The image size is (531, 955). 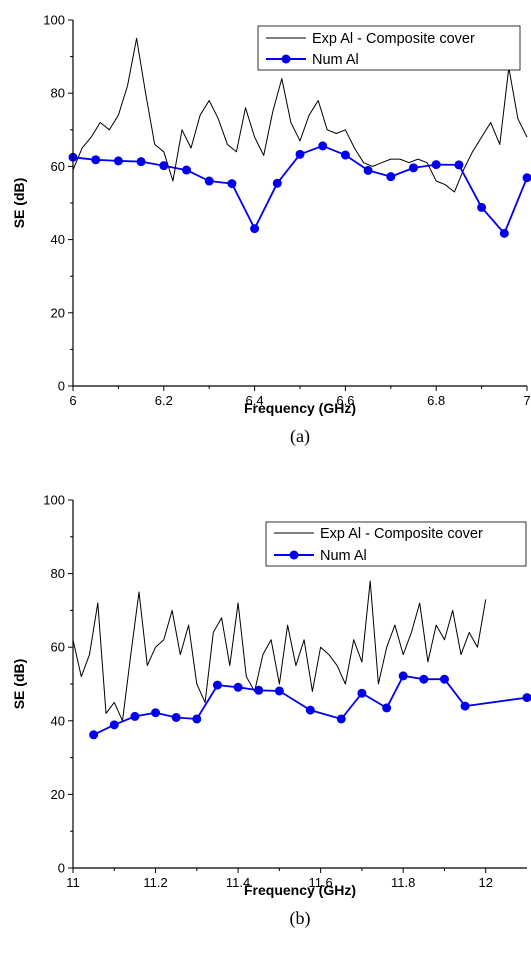 What do you see at coordinates (238, 882) in the screenshot?
I see `x-tick-label: 11.4` at bounding box center [238, 882].